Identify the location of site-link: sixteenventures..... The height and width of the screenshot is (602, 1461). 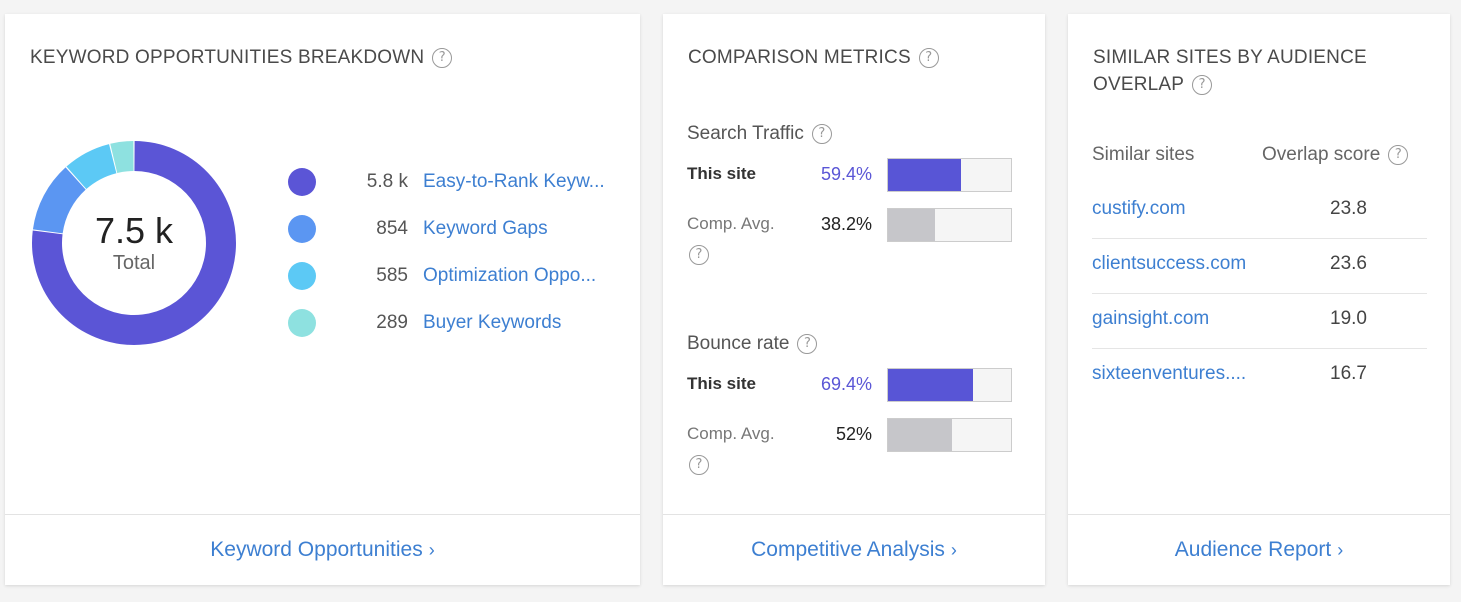
(1169, 373).